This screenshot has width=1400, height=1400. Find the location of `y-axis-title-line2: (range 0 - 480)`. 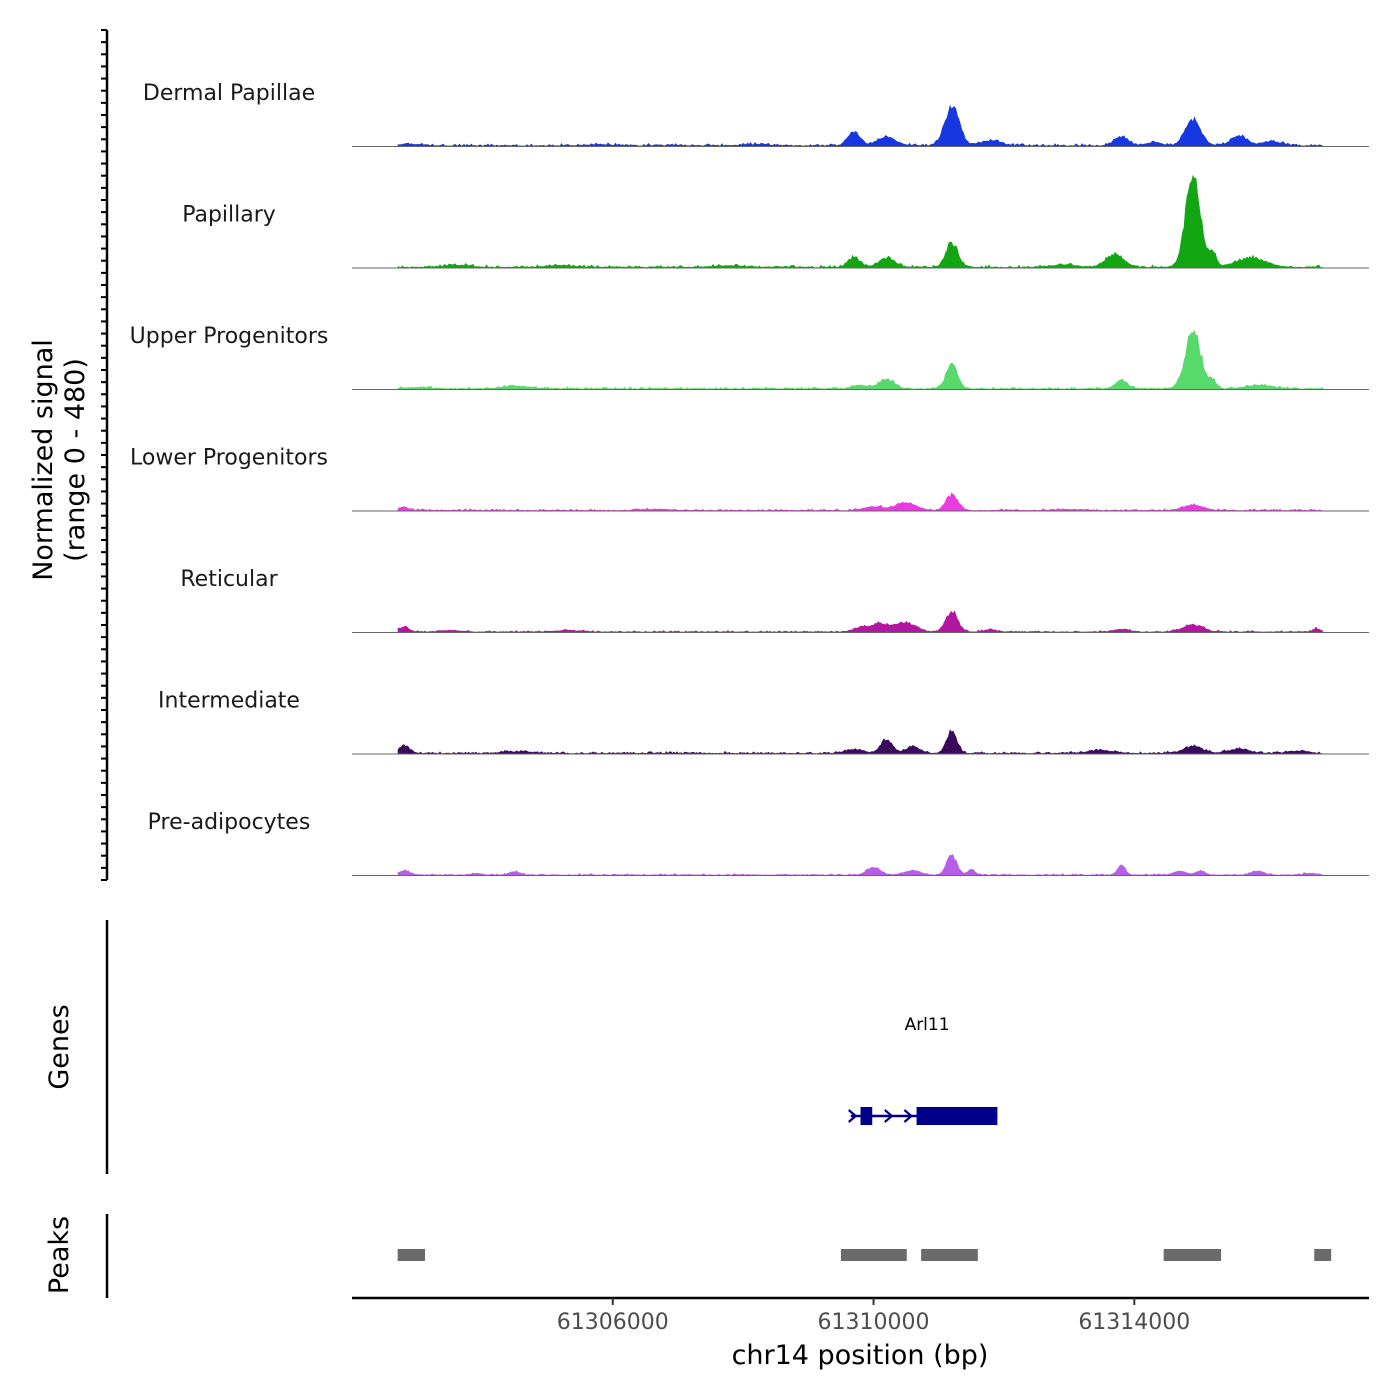

y-axis-title-line2: (range 0 - 480) is located at coordinates (75, 460).